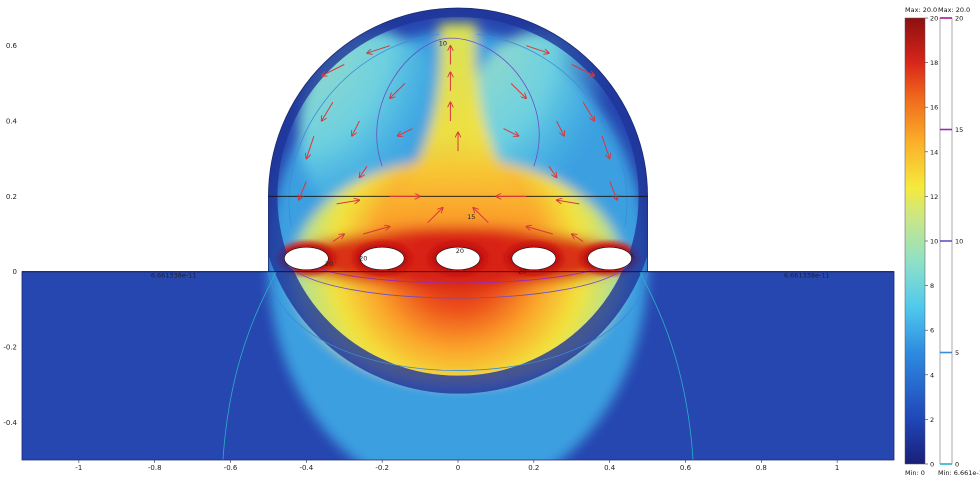 The height and width of the screenshot is (478, 980). I want to click on x-tick-label: -0.6, so click(231, 468).